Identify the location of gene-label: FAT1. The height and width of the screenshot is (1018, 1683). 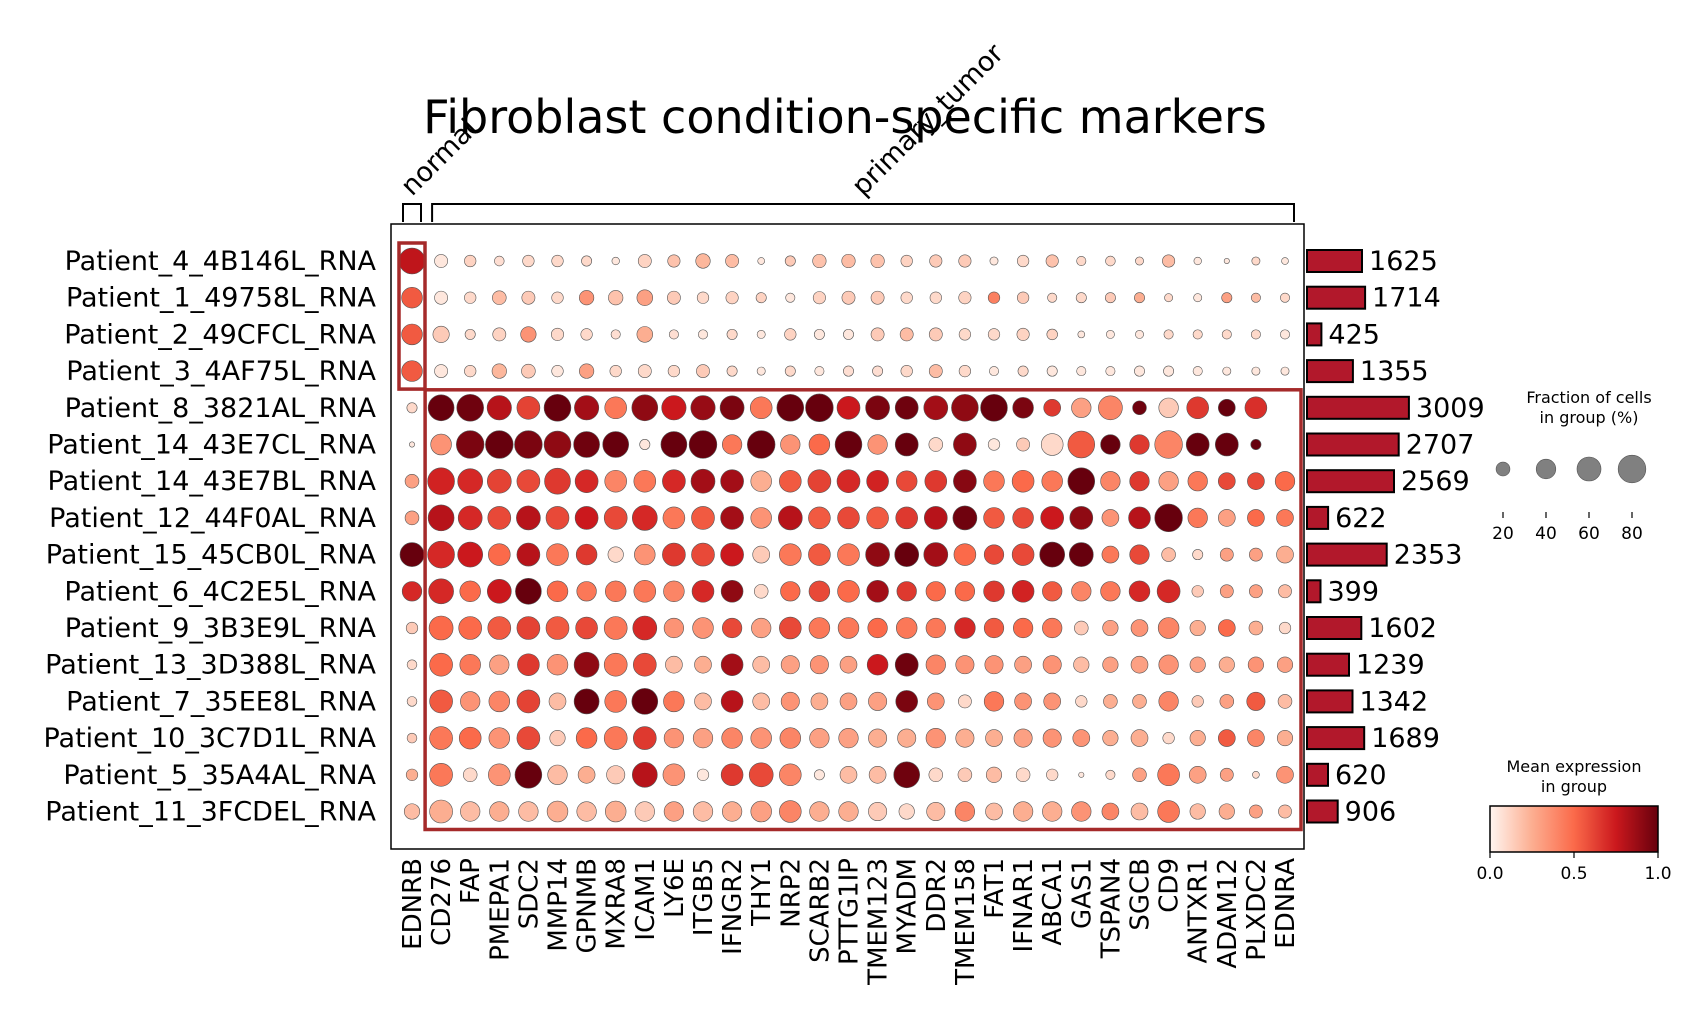
(995, 888).